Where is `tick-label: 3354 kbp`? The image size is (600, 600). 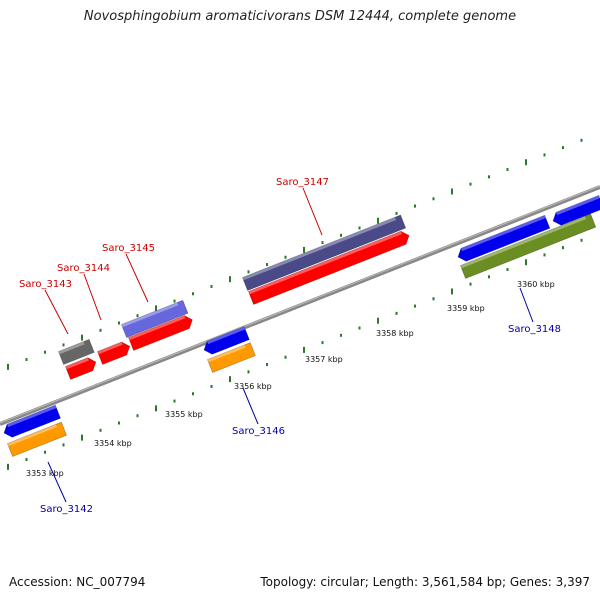
tick-label: 3354 kbp is located at coordinates (113, 443).